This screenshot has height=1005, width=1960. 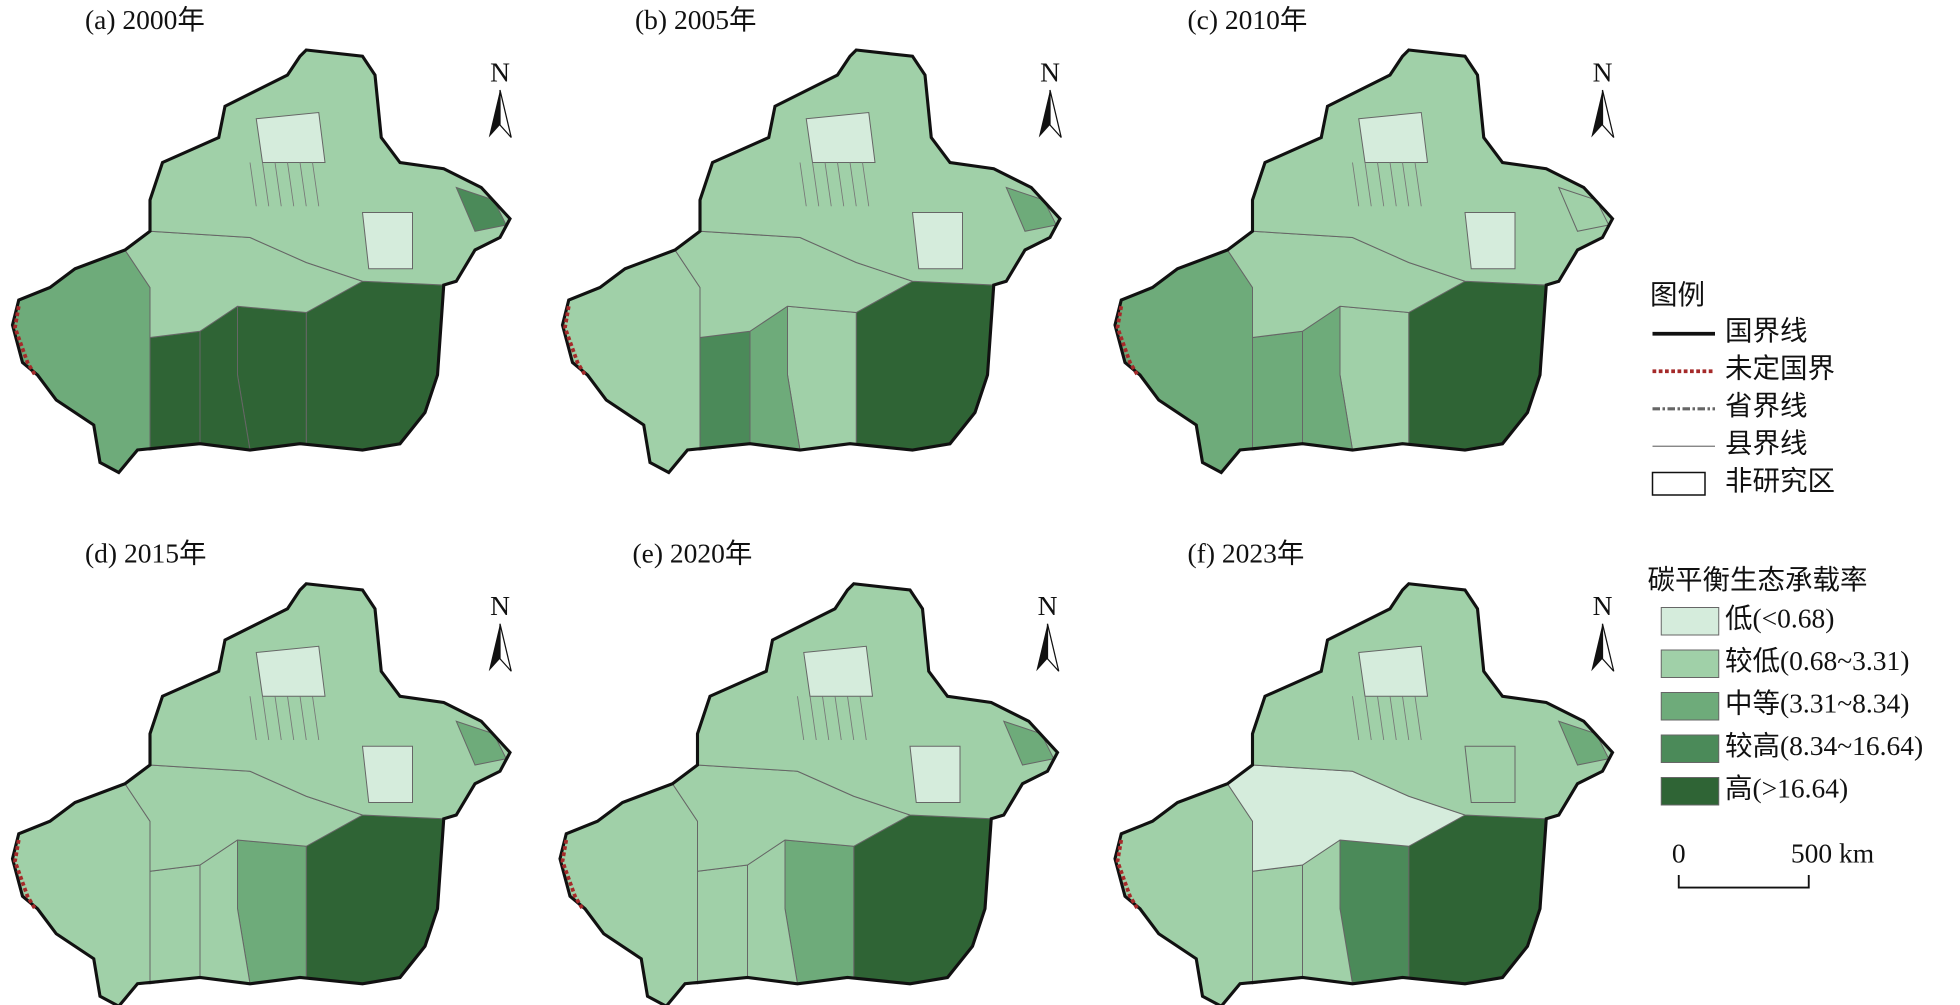 I want to click on legend-class: 中等(3.31~8.34), so click(x=1817, y=703).